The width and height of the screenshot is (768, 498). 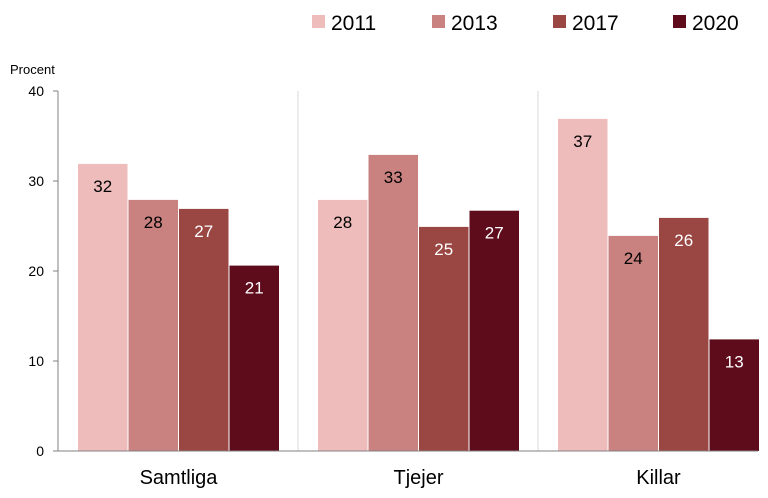 I want to click on data-label: 33, so click(x=393, y=177).